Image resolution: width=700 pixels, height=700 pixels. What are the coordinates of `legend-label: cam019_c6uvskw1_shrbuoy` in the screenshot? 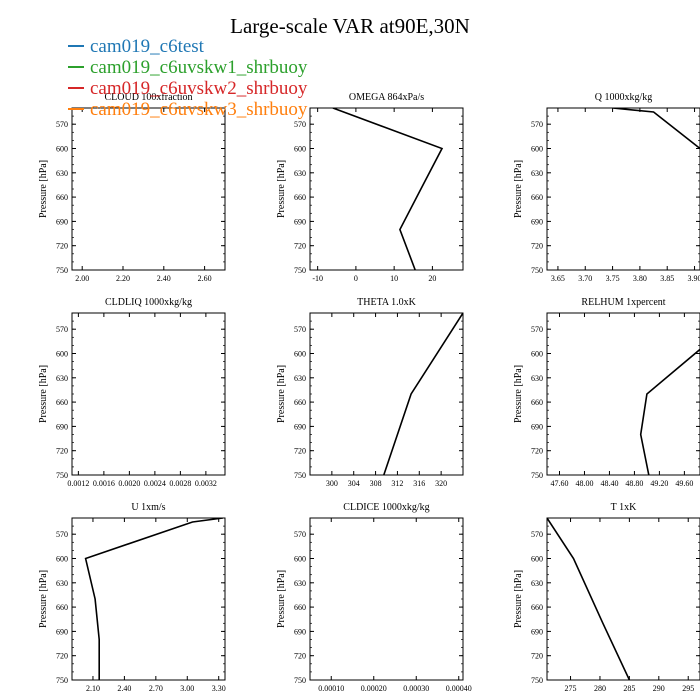 It's located at (199, 67).